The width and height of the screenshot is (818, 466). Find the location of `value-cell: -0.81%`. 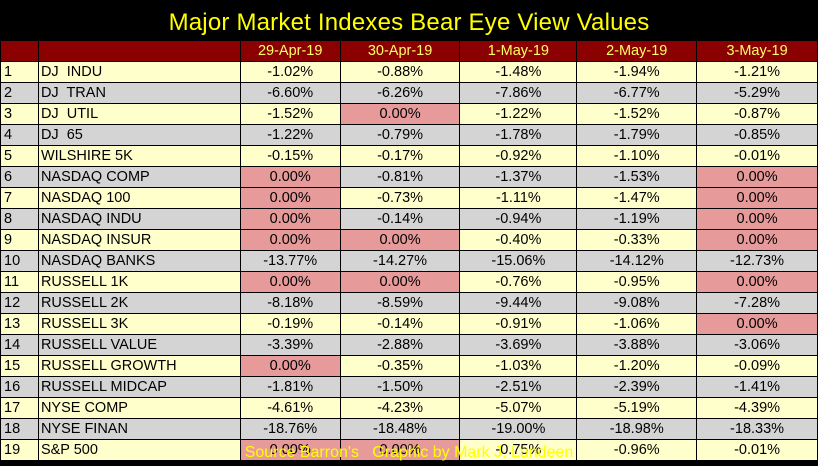

value-cell: -0.81% is located at coordinates (400, 177).